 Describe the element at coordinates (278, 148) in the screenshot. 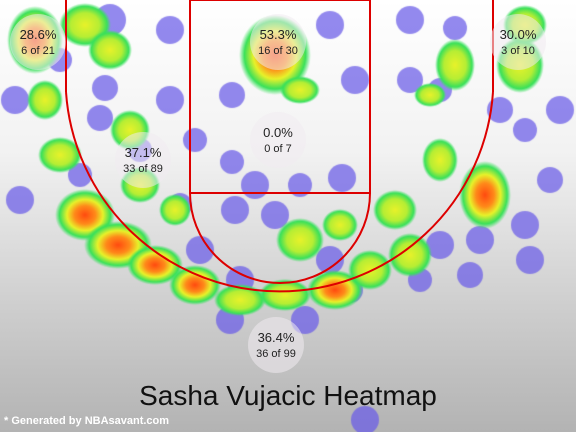

I see `zone-count: 0 of 7` at that location.